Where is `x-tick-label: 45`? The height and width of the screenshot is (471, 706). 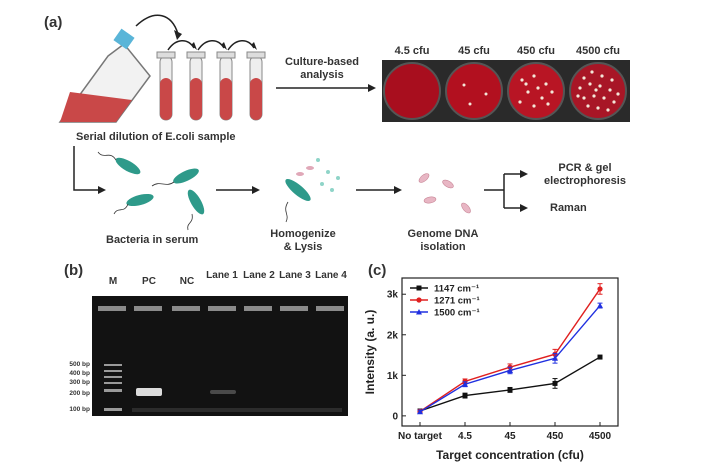 x-tick-label: 45 is located at coordinates (510, 436).